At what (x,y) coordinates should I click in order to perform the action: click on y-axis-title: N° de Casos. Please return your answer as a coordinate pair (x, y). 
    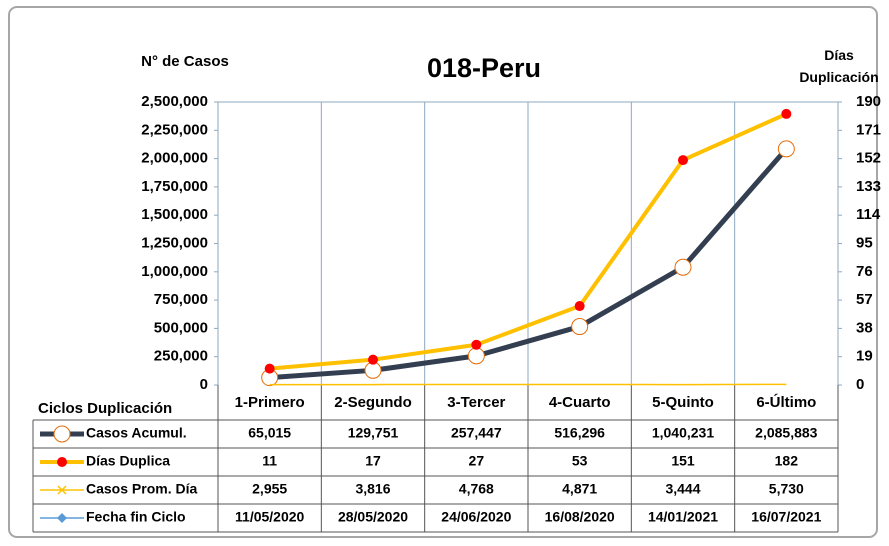
    Looking at the image, I should click on (185, 61).